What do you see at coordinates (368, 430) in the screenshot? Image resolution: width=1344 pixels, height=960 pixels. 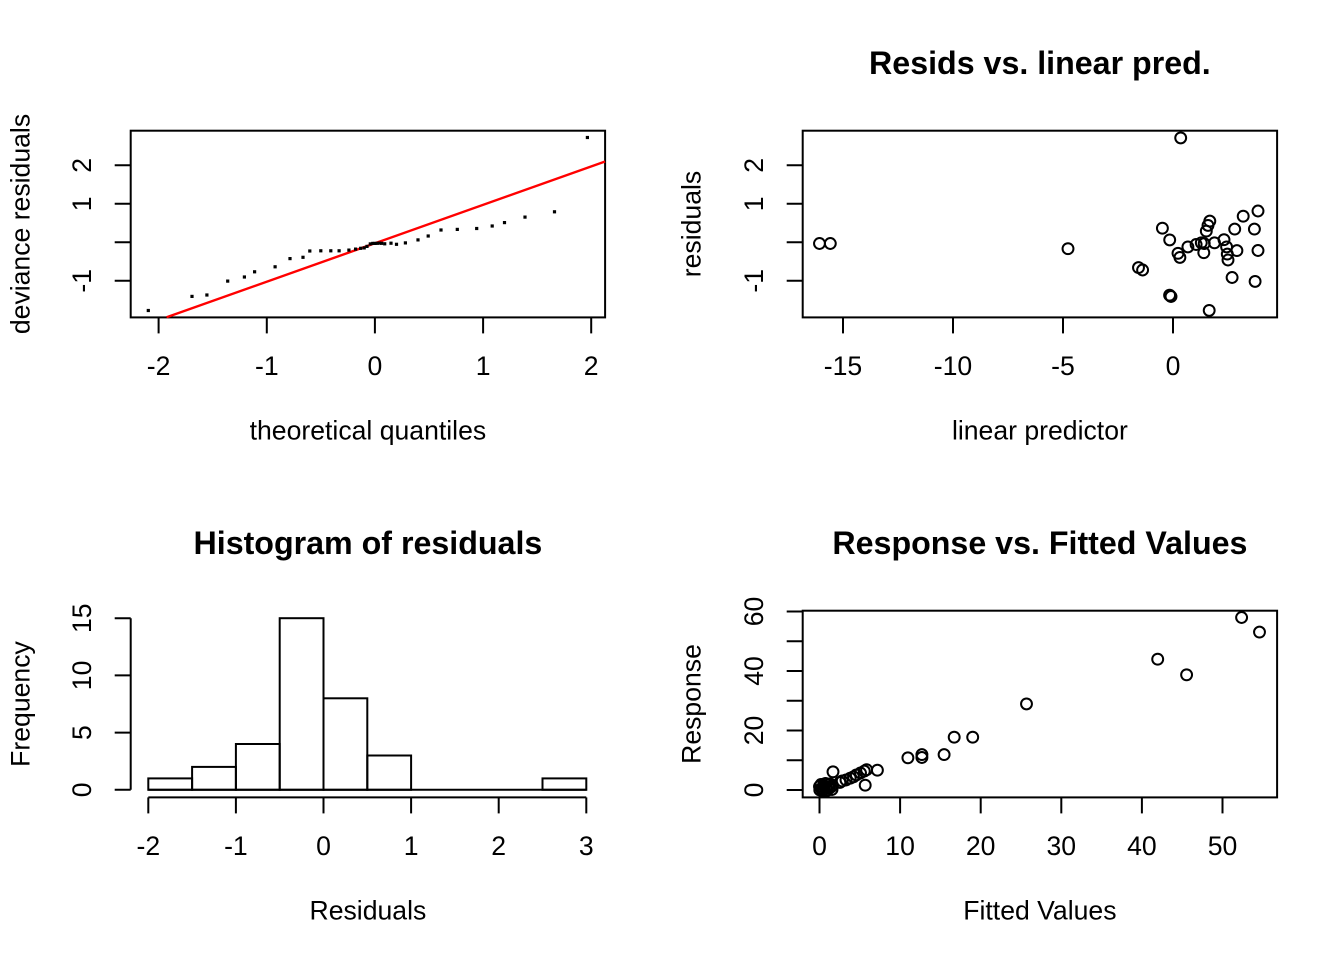 I see `svg-text: theoretical quantiles` at bounding box center [368, 430].